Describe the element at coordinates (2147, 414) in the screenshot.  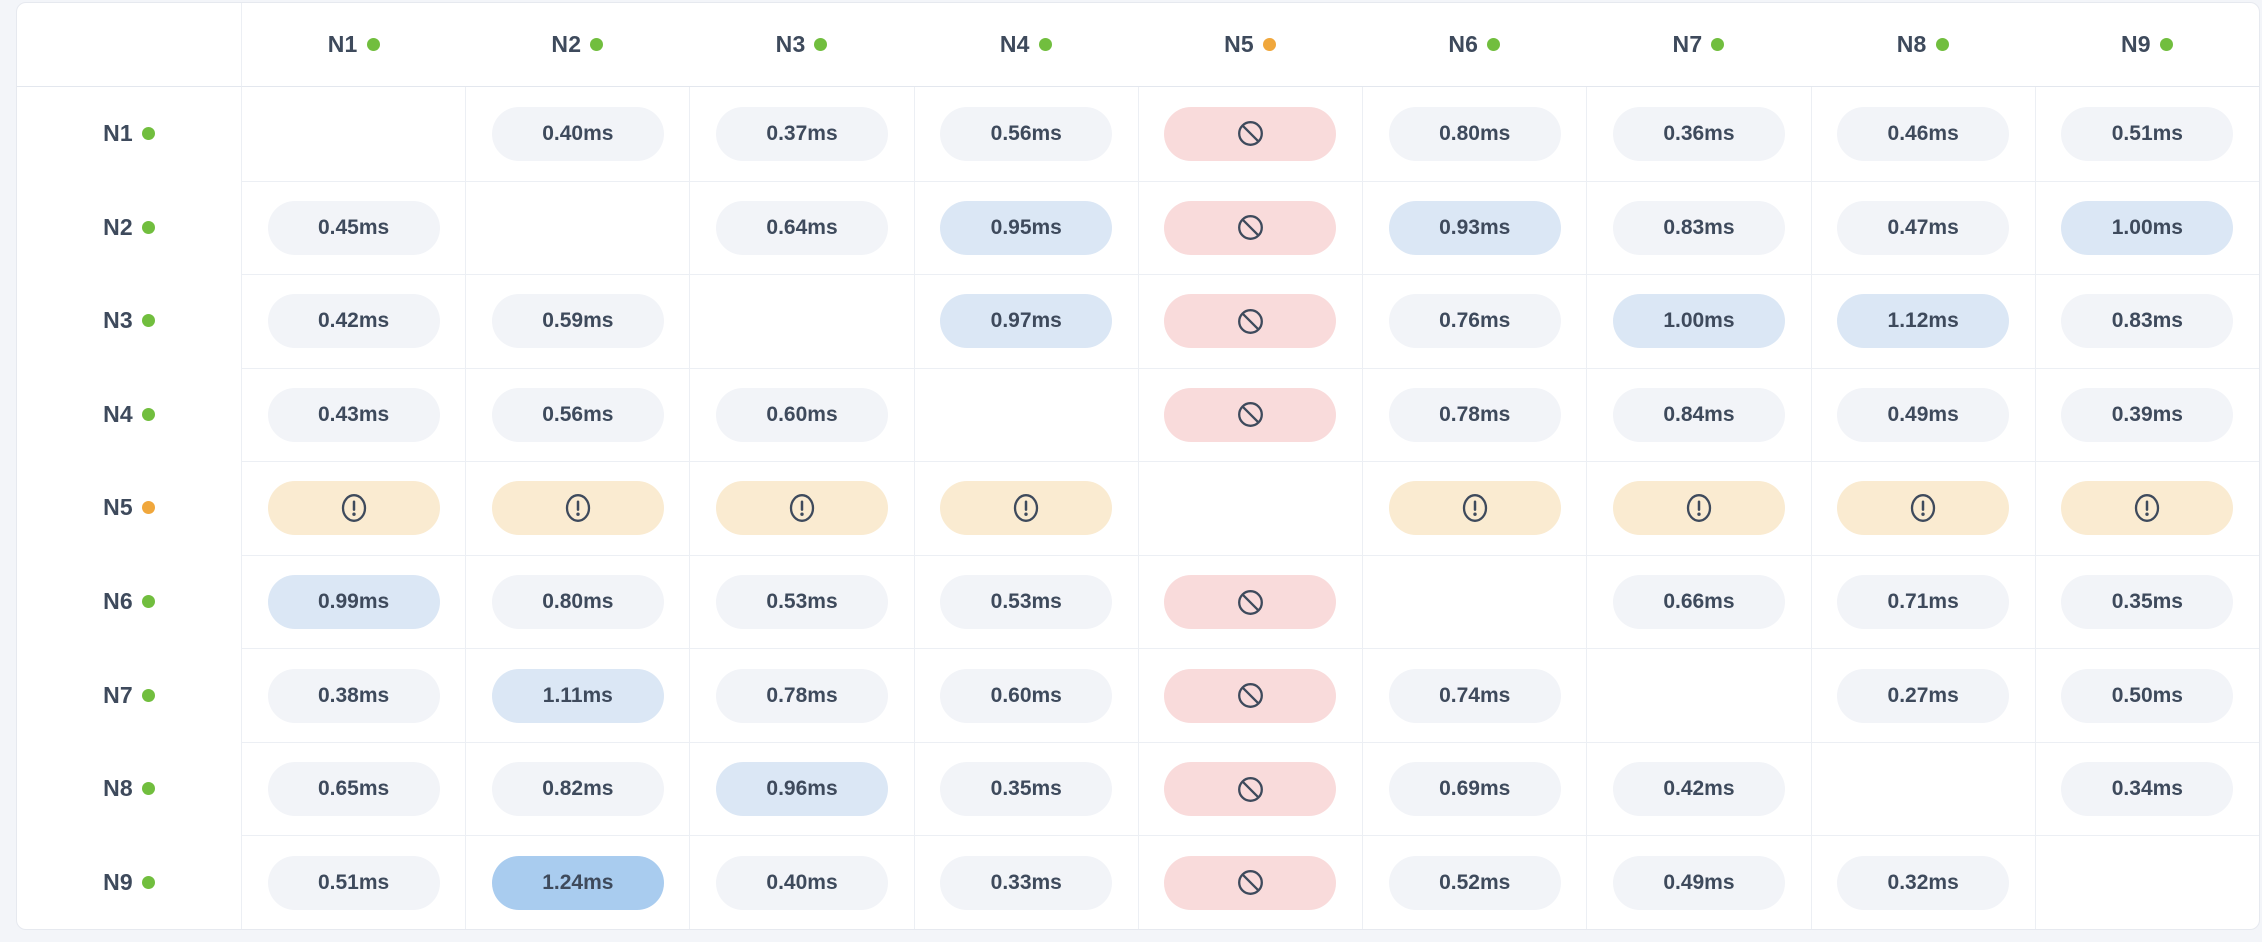
I see `latency-pill: 0.39ms` at that location.